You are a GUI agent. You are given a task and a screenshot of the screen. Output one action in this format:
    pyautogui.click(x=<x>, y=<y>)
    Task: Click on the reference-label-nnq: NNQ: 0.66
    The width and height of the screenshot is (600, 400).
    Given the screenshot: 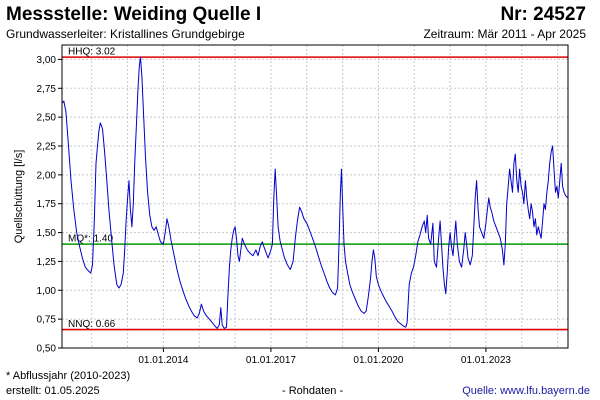 What is the action you would take?
    pyautogui.click(x=92, y=324)
    